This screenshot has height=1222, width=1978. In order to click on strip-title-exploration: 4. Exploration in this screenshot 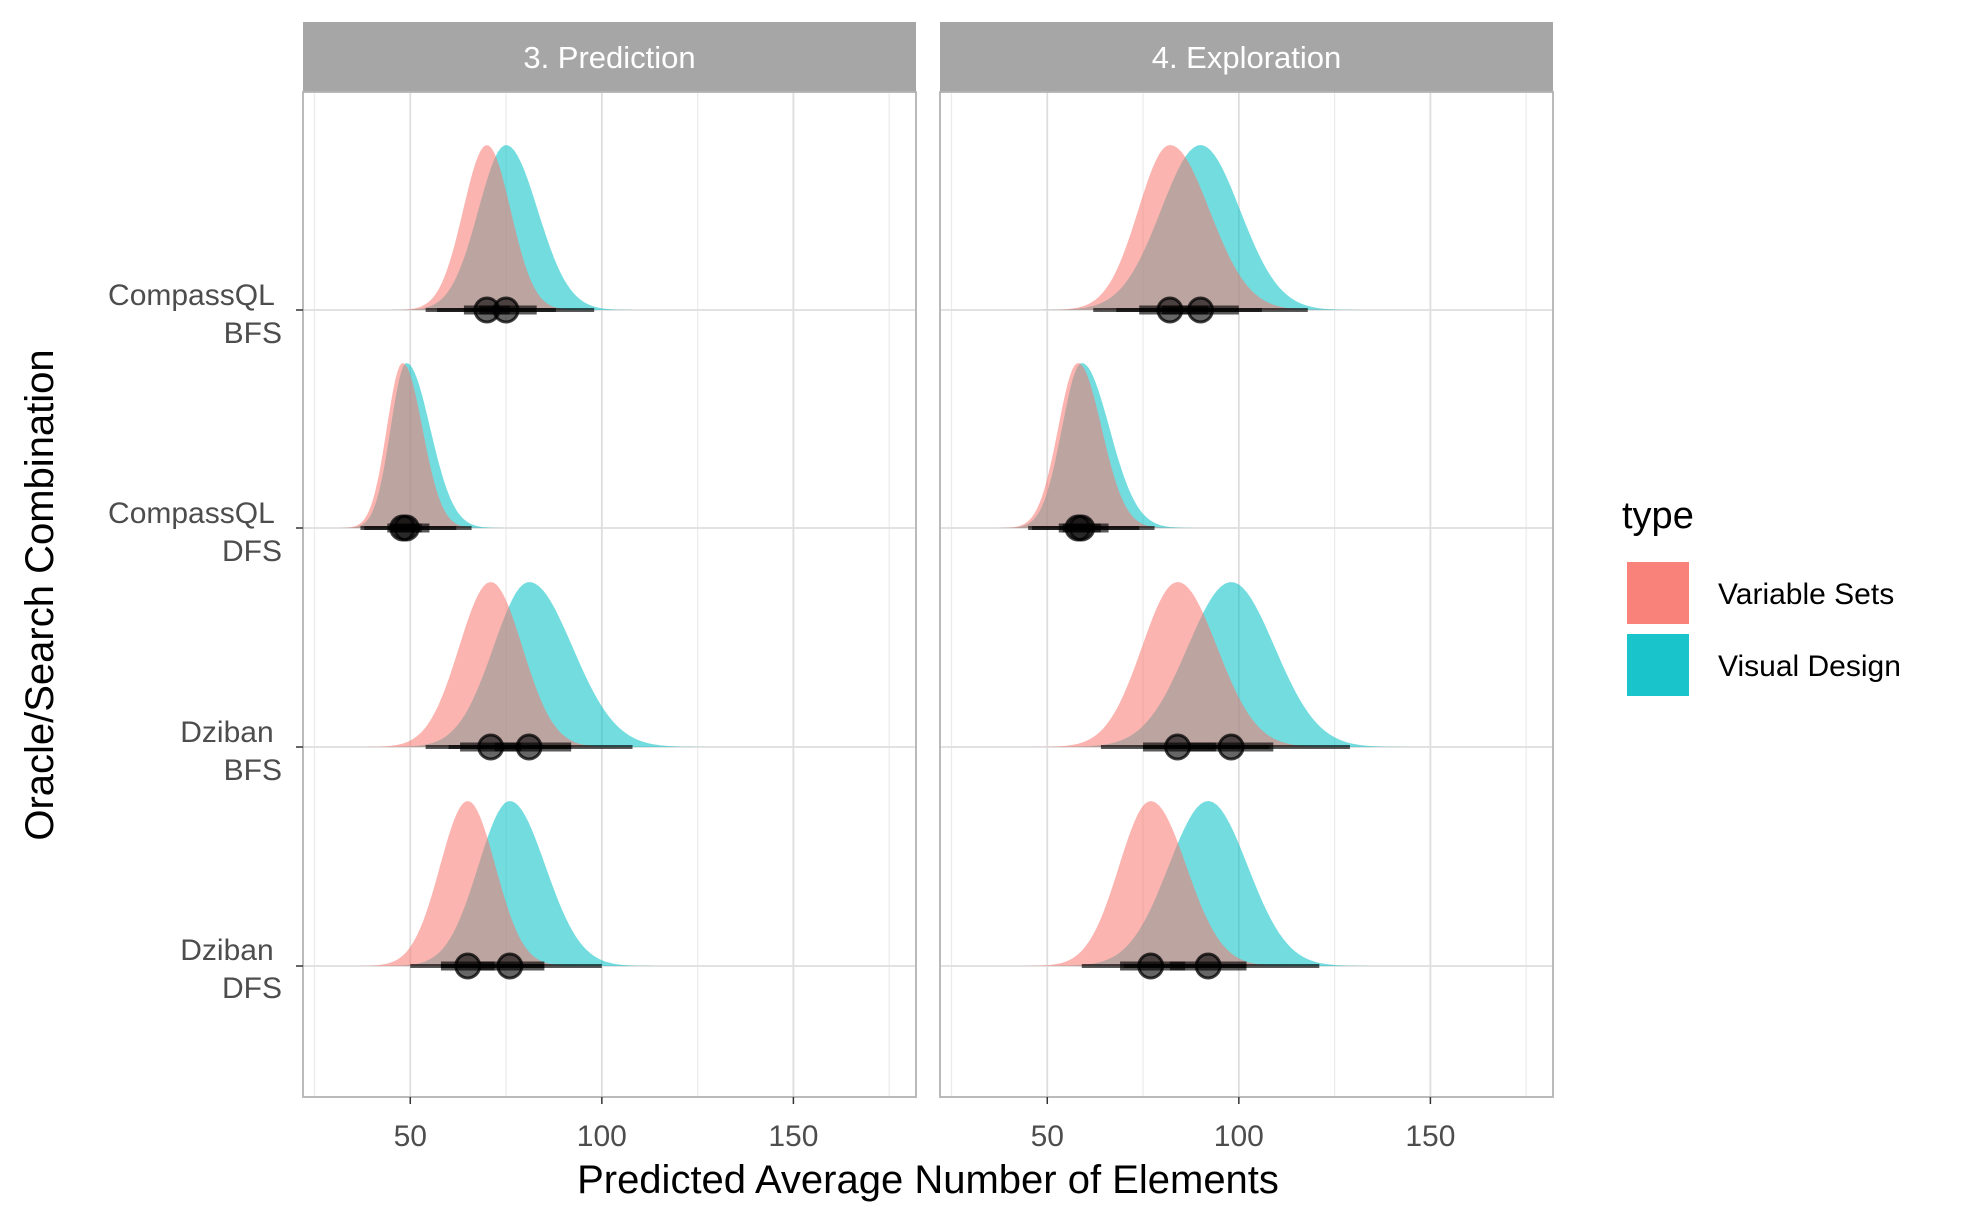, I will do `click(1247, 57)`.